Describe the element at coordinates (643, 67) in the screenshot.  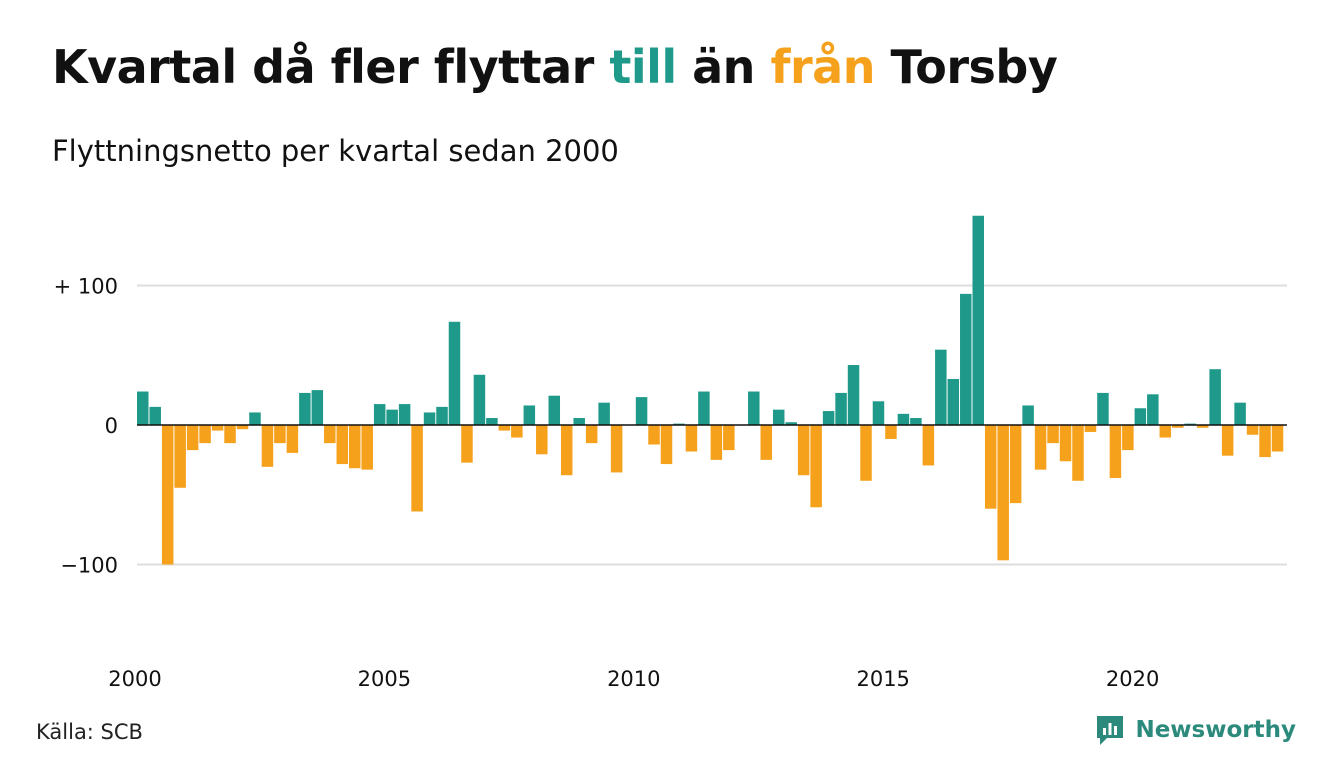
I see `title-till: till` at that location.